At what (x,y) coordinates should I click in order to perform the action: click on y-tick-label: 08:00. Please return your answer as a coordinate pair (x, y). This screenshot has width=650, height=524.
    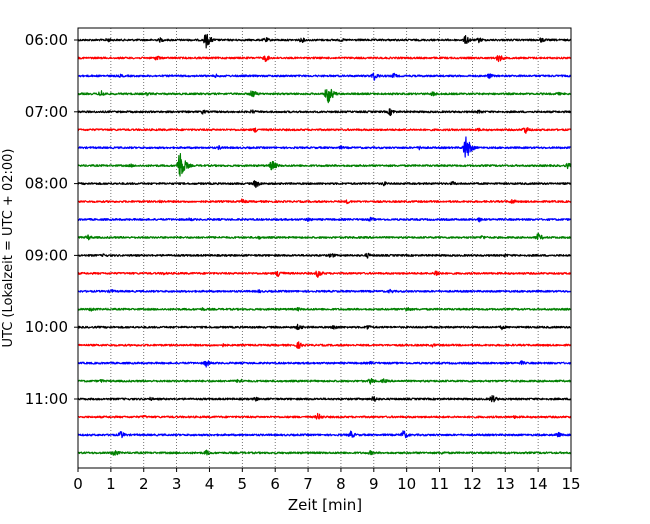
    Looking at the image, I should click on (46, 184).